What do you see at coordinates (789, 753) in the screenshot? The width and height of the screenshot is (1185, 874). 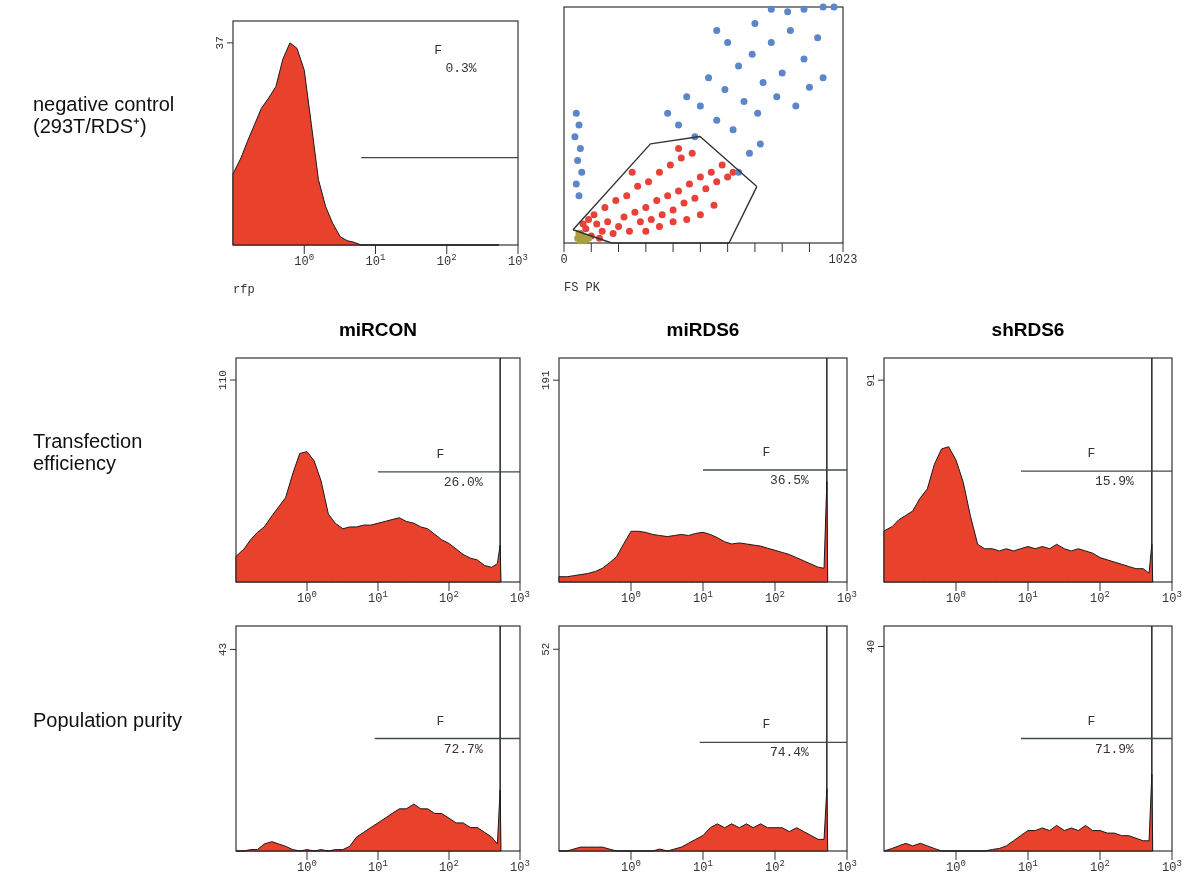 I see `annotation: 74.4%` at bounding box center [789, 753].